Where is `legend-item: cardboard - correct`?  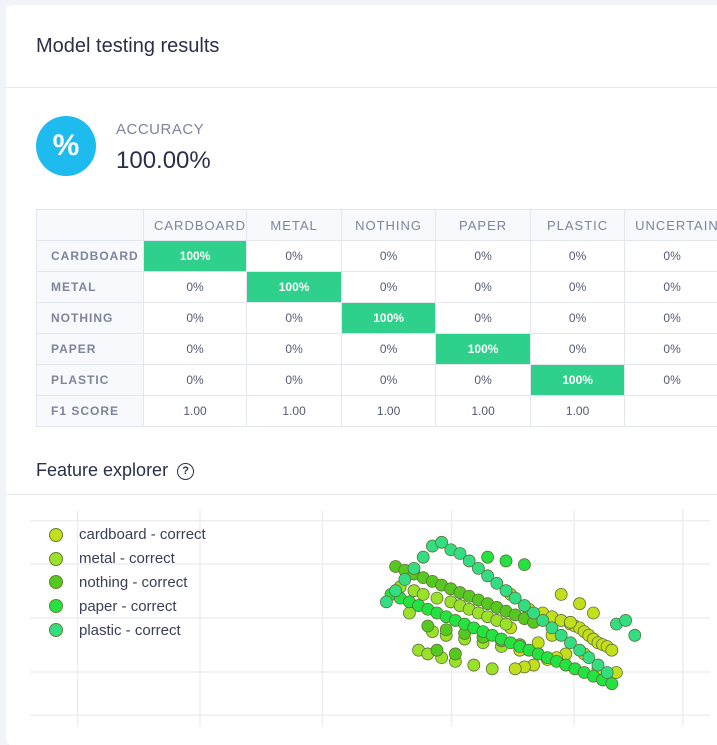 legend-item: cardboard - correct is located at coordinates (126, 535).